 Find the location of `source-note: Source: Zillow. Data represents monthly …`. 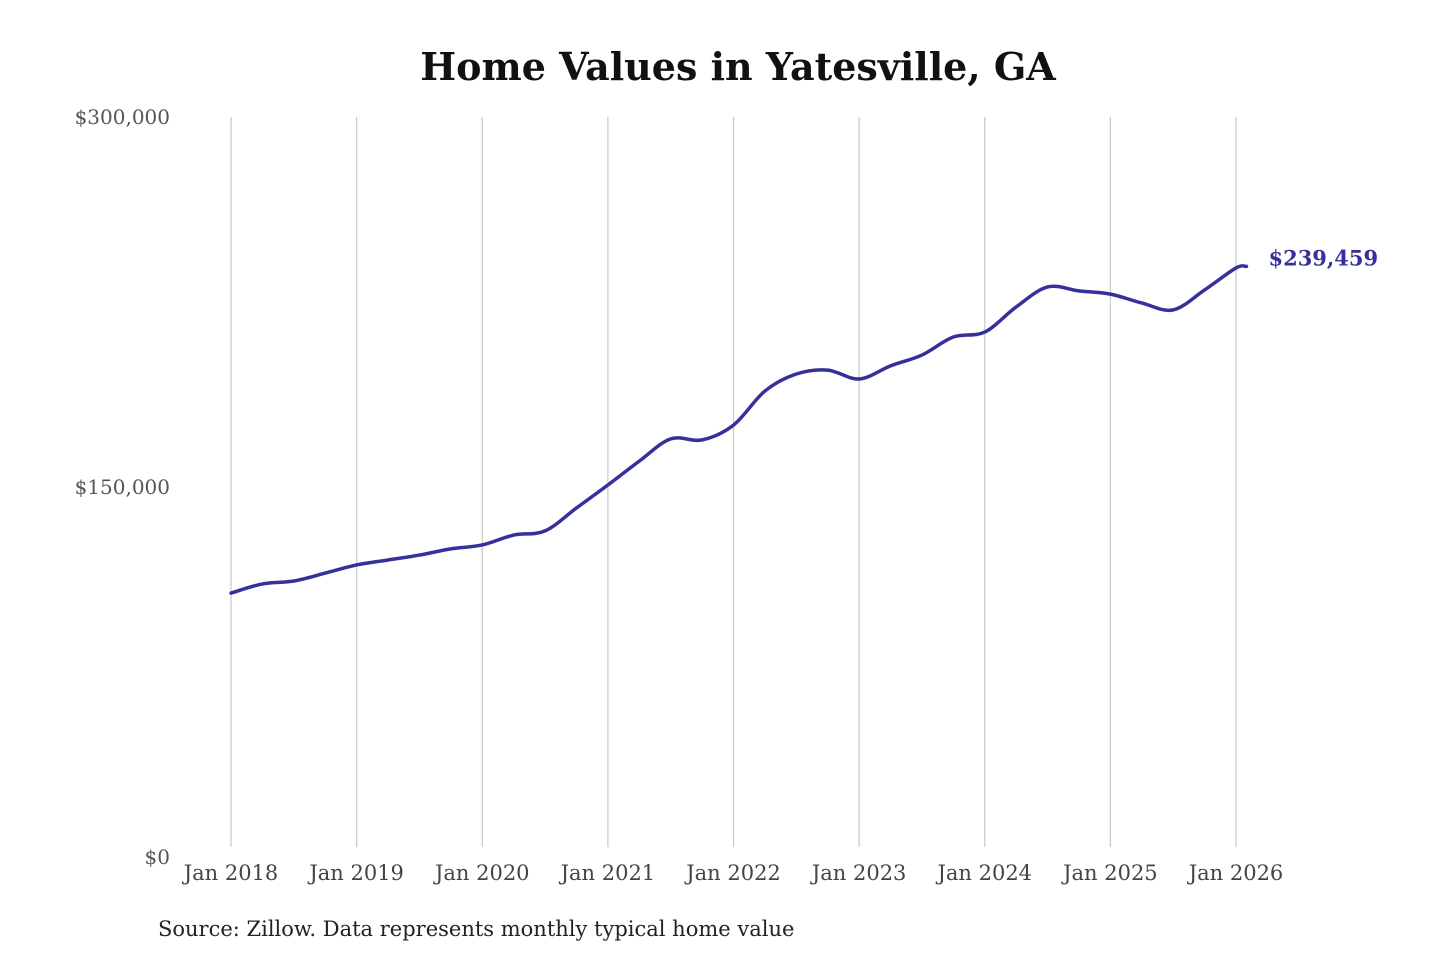

source-note: Source: Zillow. Data represents monthly … is located at coordinates (476, 929).